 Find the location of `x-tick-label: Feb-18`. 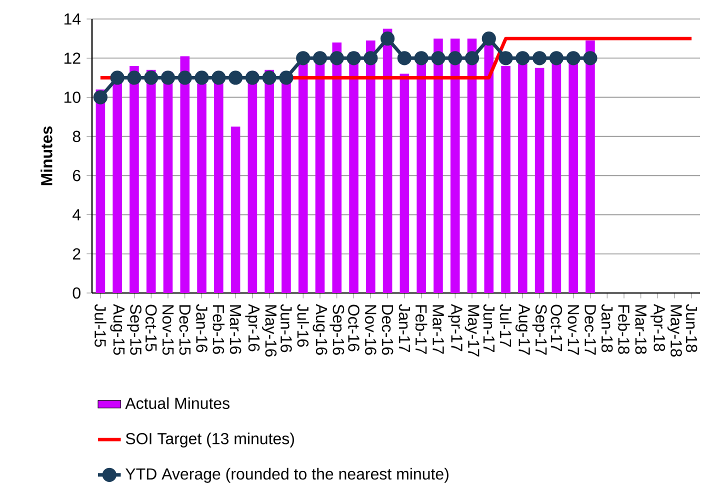

x-tick-label: Feb-18 is located at coordinates (624, 329).